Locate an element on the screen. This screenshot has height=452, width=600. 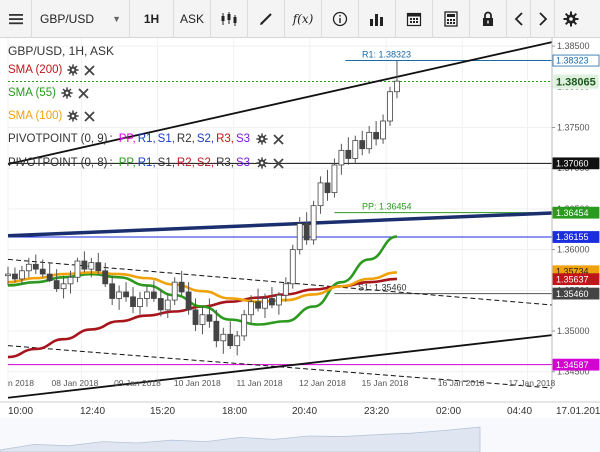
x-date-label: n 2018 is located at coordinates (21, 383).